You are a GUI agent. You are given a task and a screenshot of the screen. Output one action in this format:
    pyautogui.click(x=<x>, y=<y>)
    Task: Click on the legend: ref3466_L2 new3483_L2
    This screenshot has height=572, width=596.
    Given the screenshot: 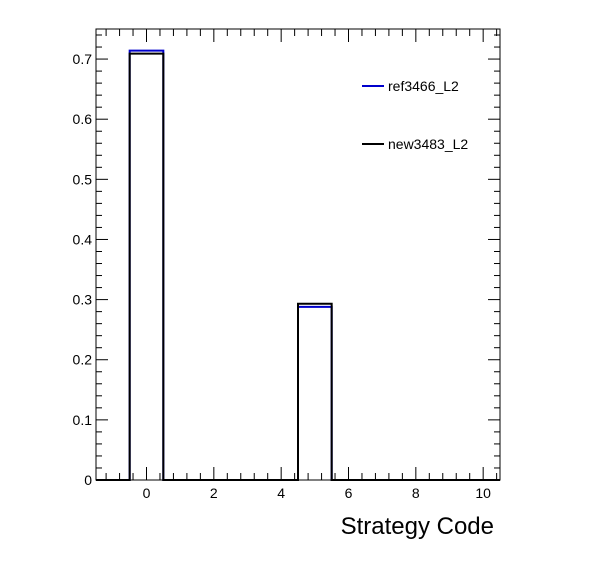 What is the action you would take?
    pyautogui.click(x=415, y=115)
    